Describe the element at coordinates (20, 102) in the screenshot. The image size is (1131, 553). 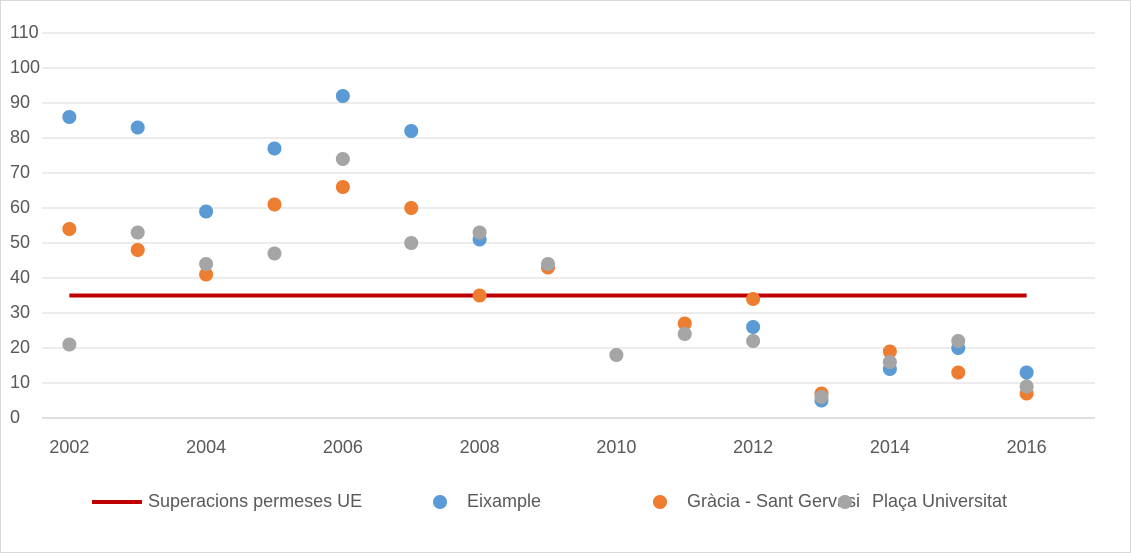
I see `y-tick-label: 90` at that location.